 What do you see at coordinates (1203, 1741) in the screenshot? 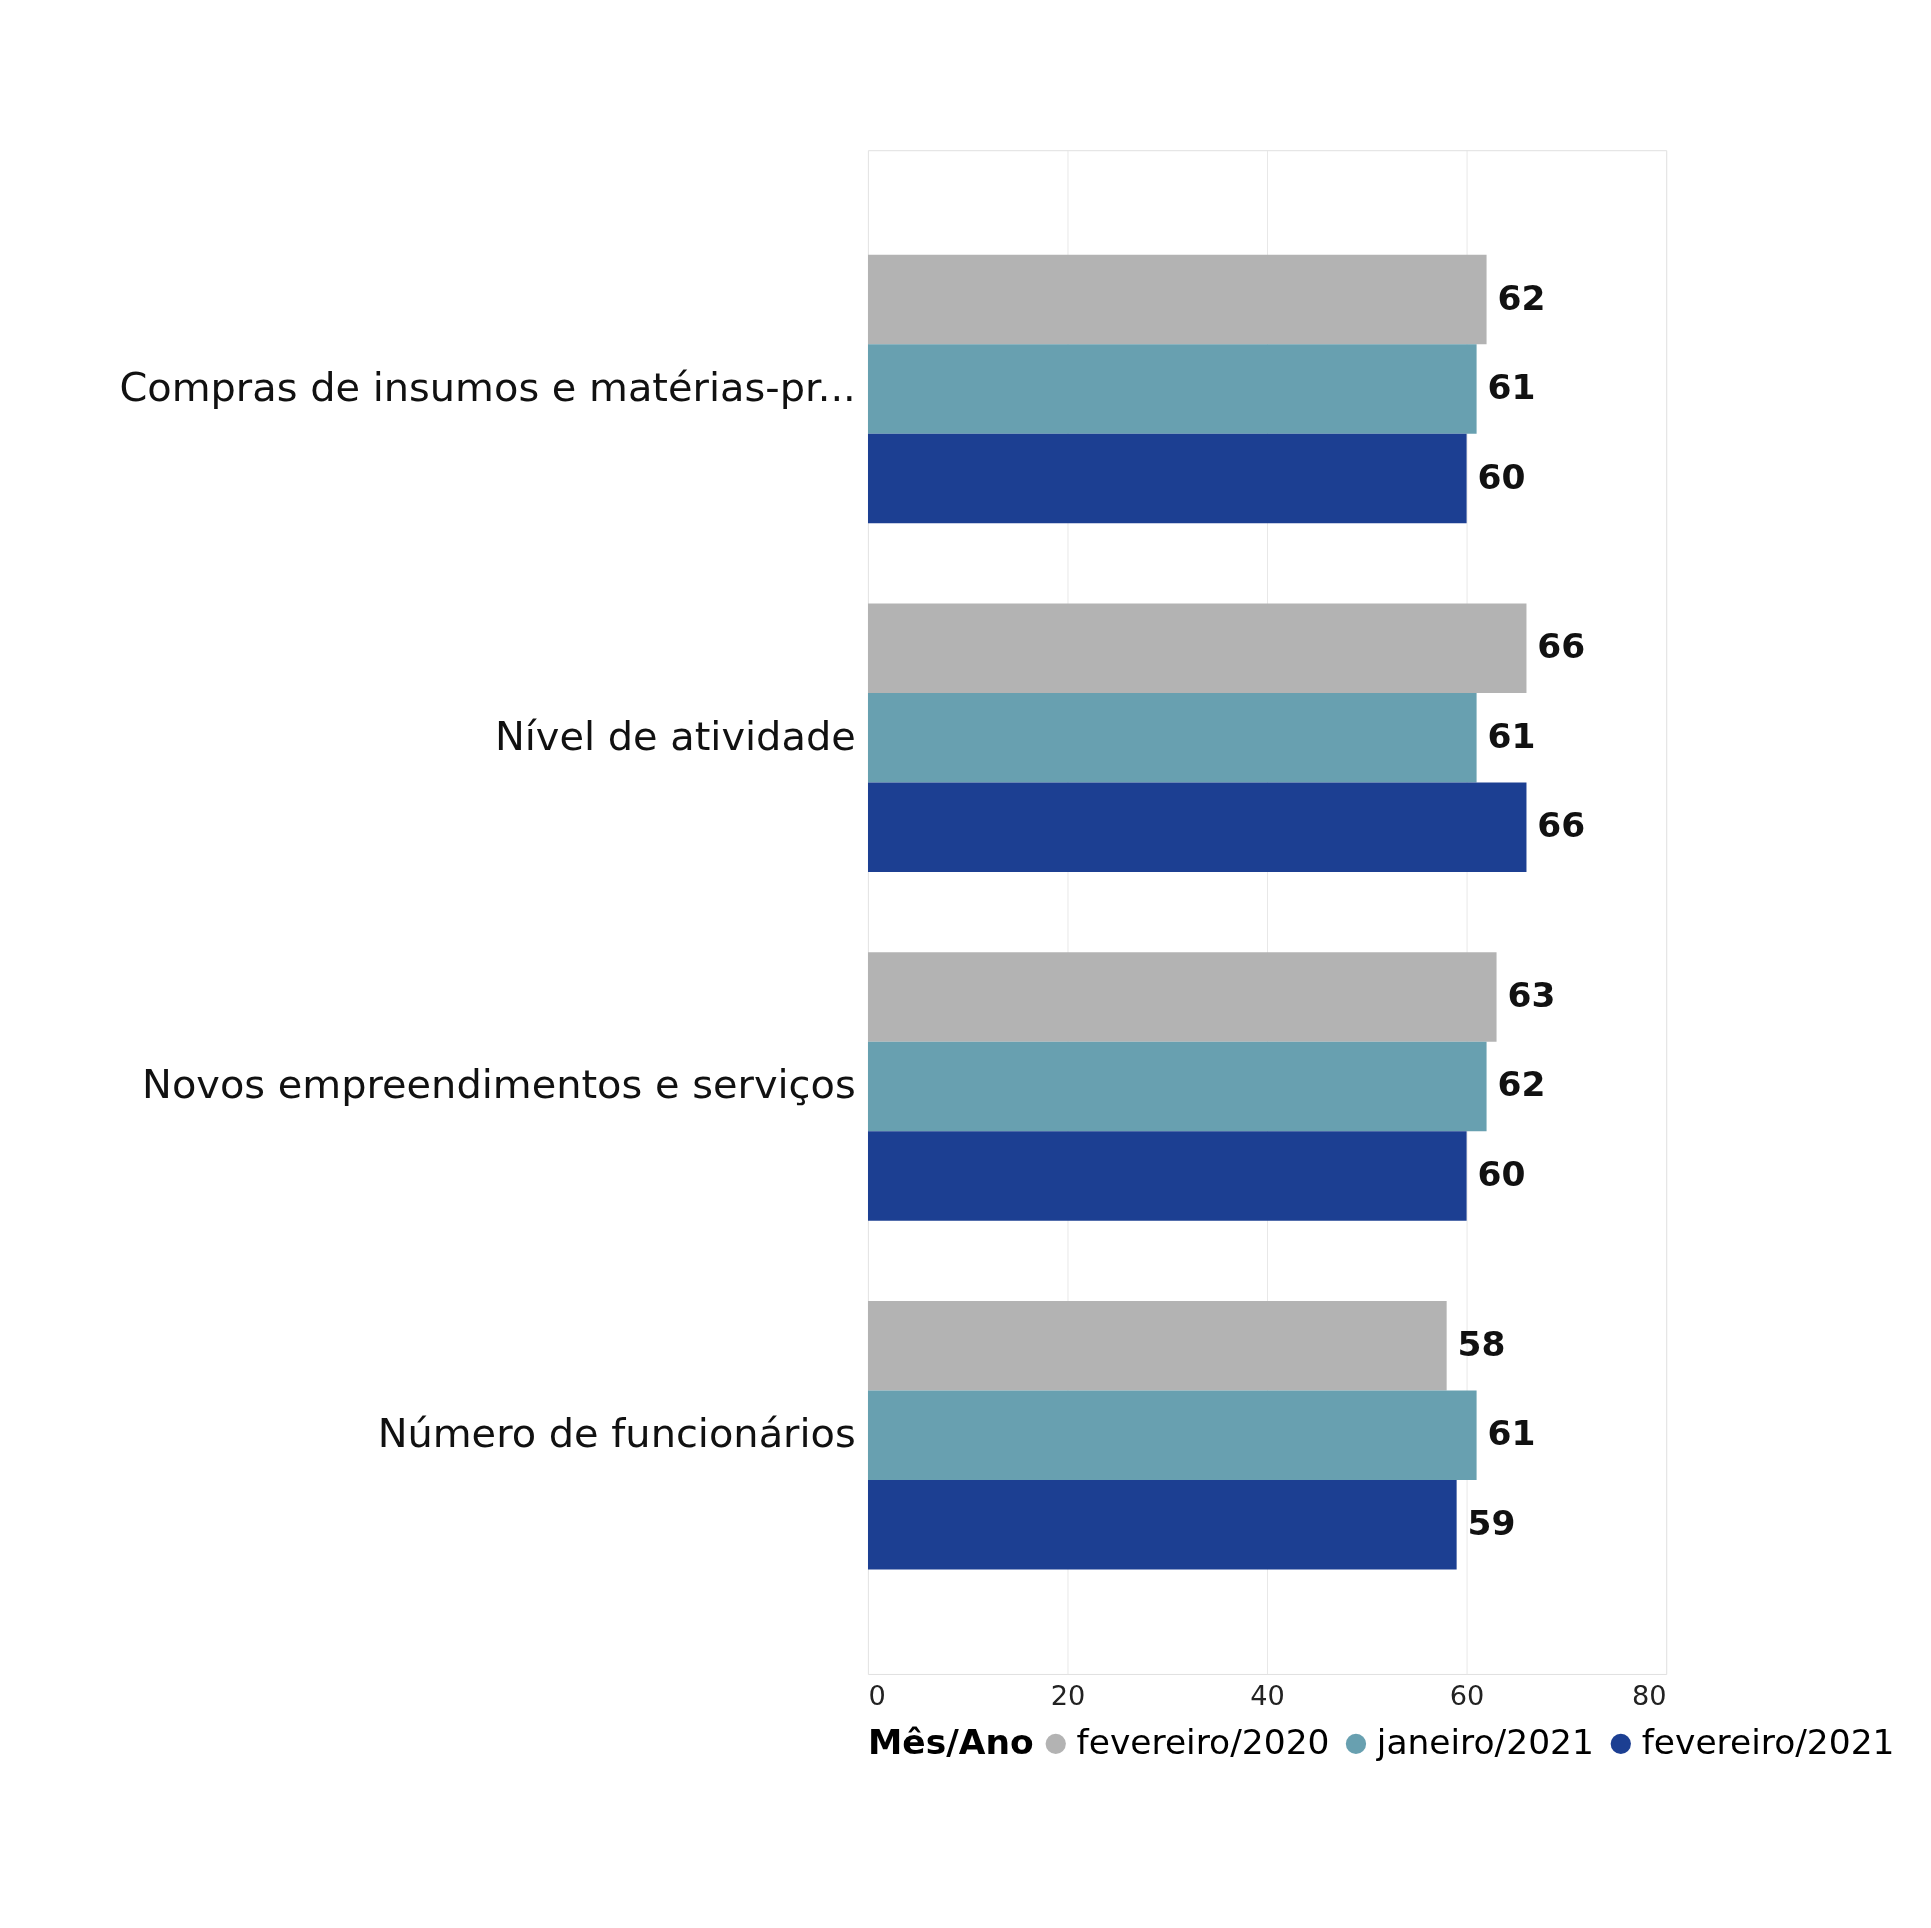
I see `legend-label: fevereiro/2020` at bounding box center [1203, 1741].